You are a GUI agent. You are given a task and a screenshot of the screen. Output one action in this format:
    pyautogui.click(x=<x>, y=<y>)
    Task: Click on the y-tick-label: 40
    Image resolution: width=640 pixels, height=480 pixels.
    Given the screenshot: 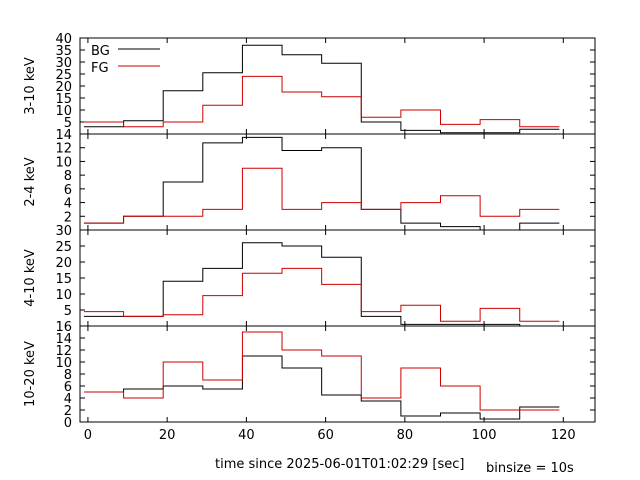 What is the action you would take?
    pyautogui.click(x=63, y=39)
    